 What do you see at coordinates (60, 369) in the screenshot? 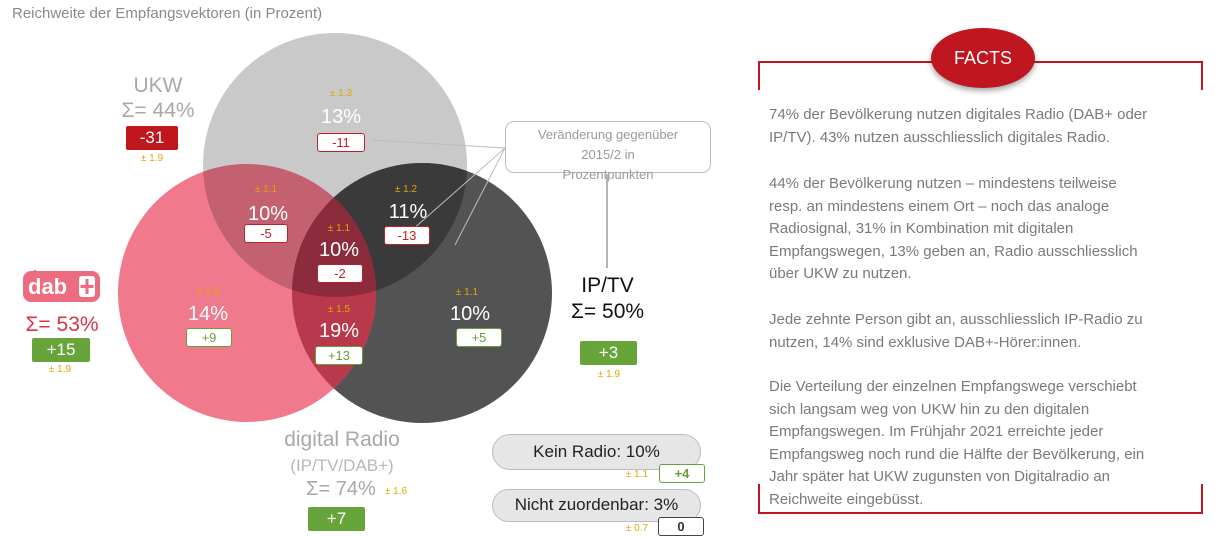
I see `dab-error: ± 1.9` at bounding box center [60, 369].